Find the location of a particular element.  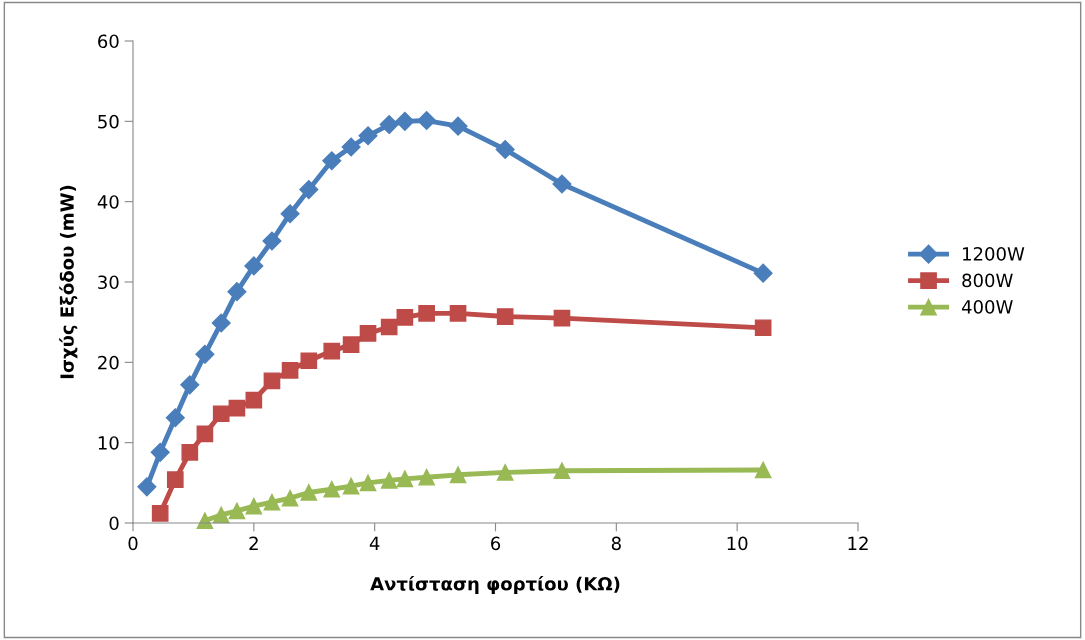

y-tick-label: 40 is located at coordinates (108, 202).